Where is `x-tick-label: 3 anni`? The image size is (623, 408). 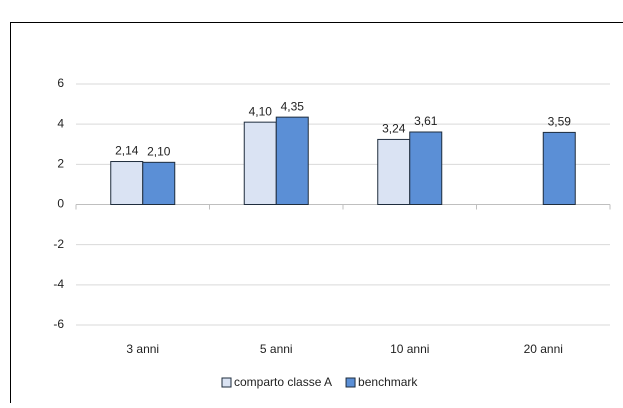
x-tick-label: 3 anni is located at coordinates (142, 349).